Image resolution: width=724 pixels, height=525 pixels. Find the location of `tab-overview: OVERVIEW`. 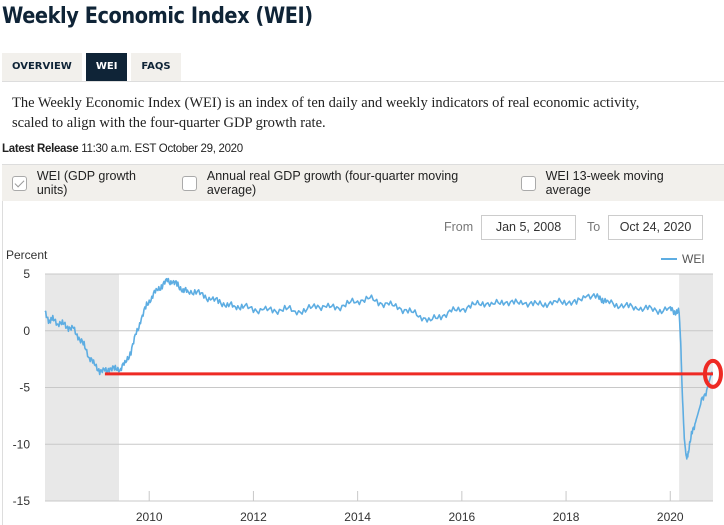

tab-overview: OVERVIEW is located at coordinates (42, 67).